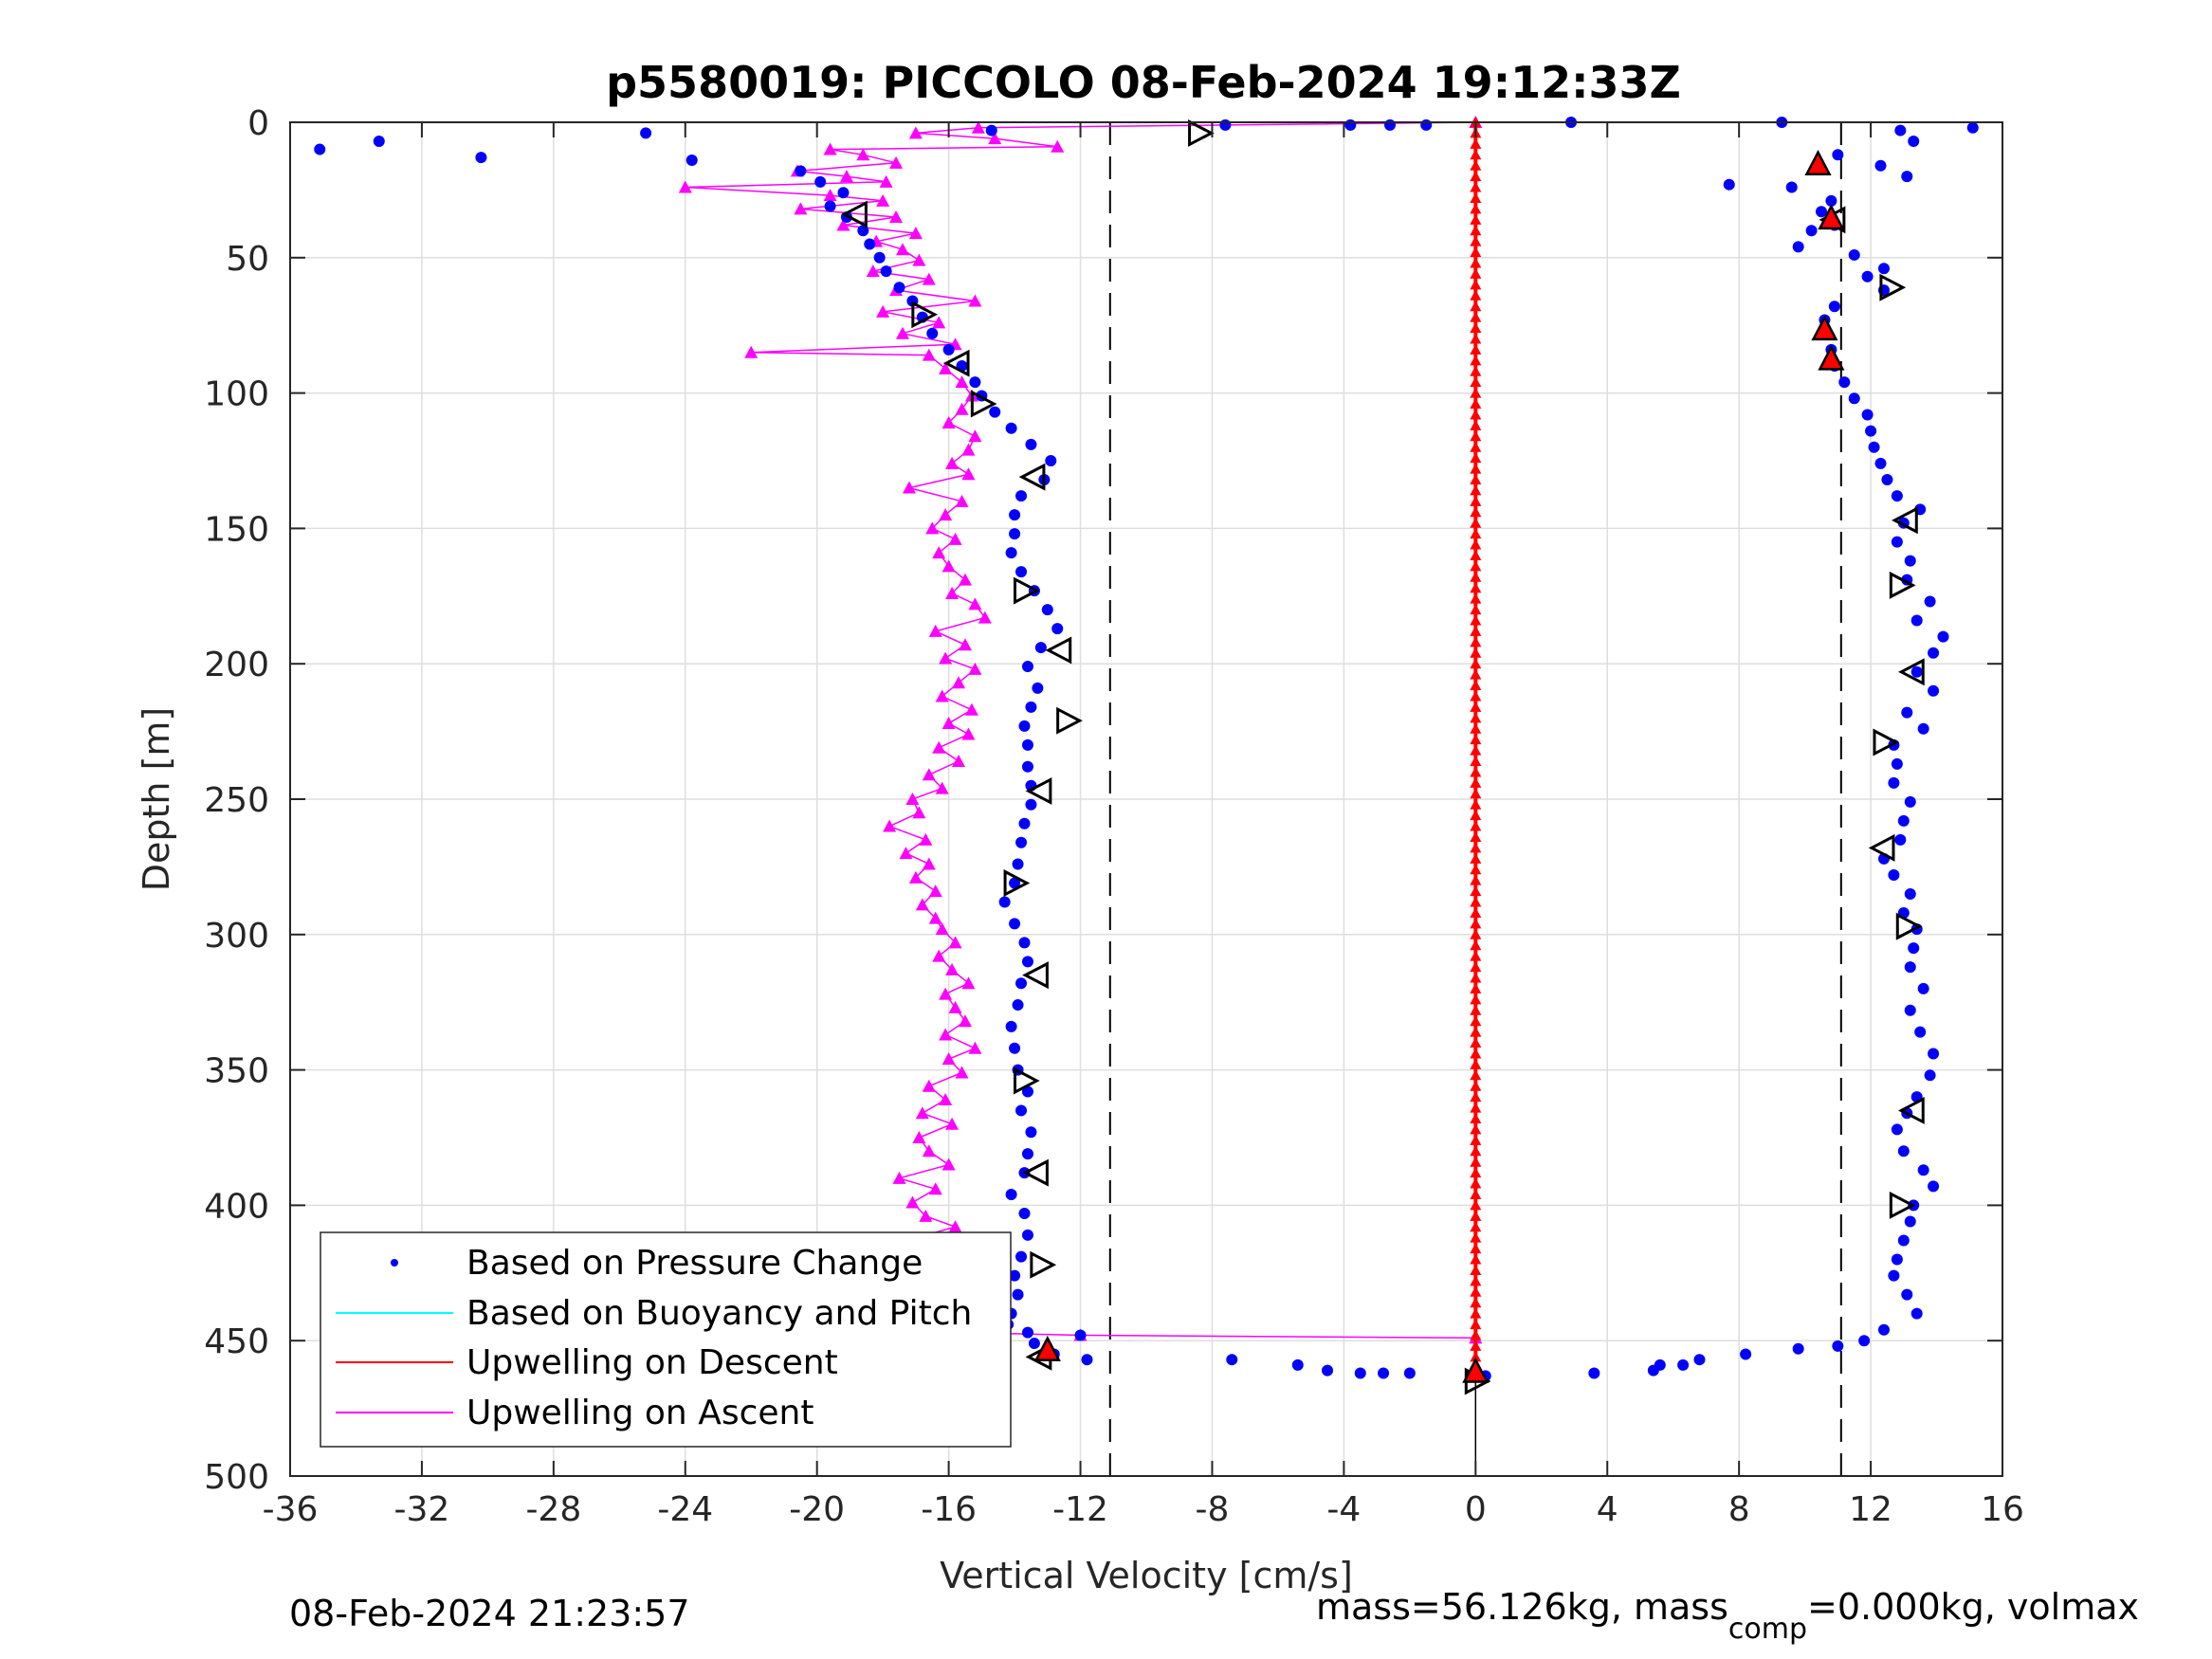  What do you see at coordinates (489, 1613) in the screenshot?
I see `footer-timestamp: 08-Feb-2024 21:23:57` at bounding box center [489, 1613].